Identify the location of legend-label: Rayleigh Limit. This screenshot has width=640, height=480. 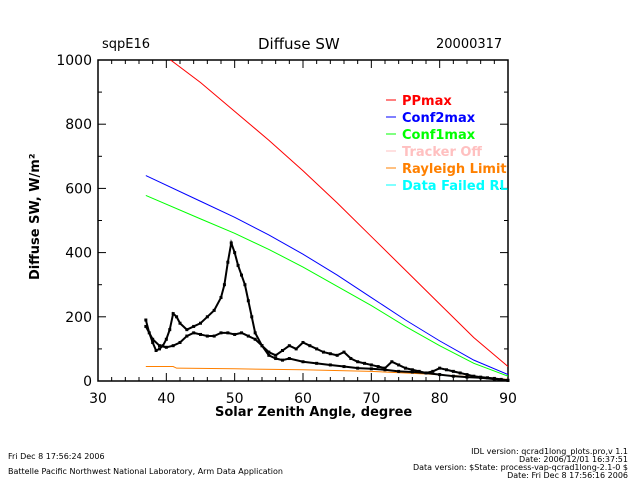
(454, 169).